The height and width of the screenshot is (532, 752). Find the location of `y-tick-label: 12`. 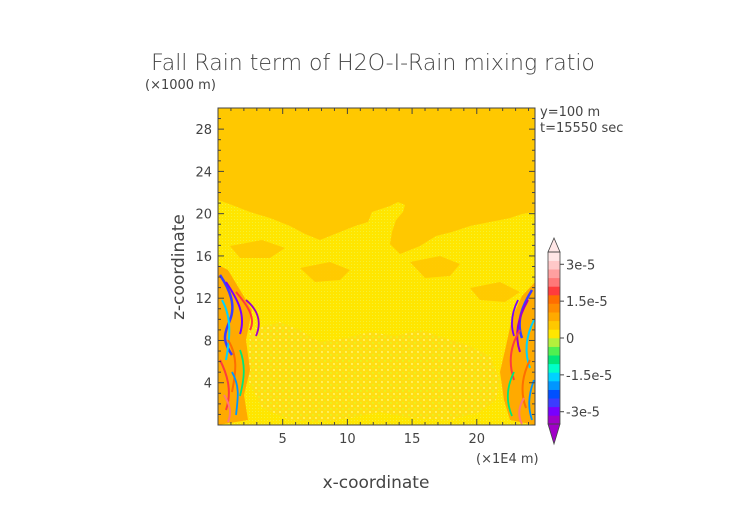

y-tick-label: 12 is located at coordinates (203, 299).